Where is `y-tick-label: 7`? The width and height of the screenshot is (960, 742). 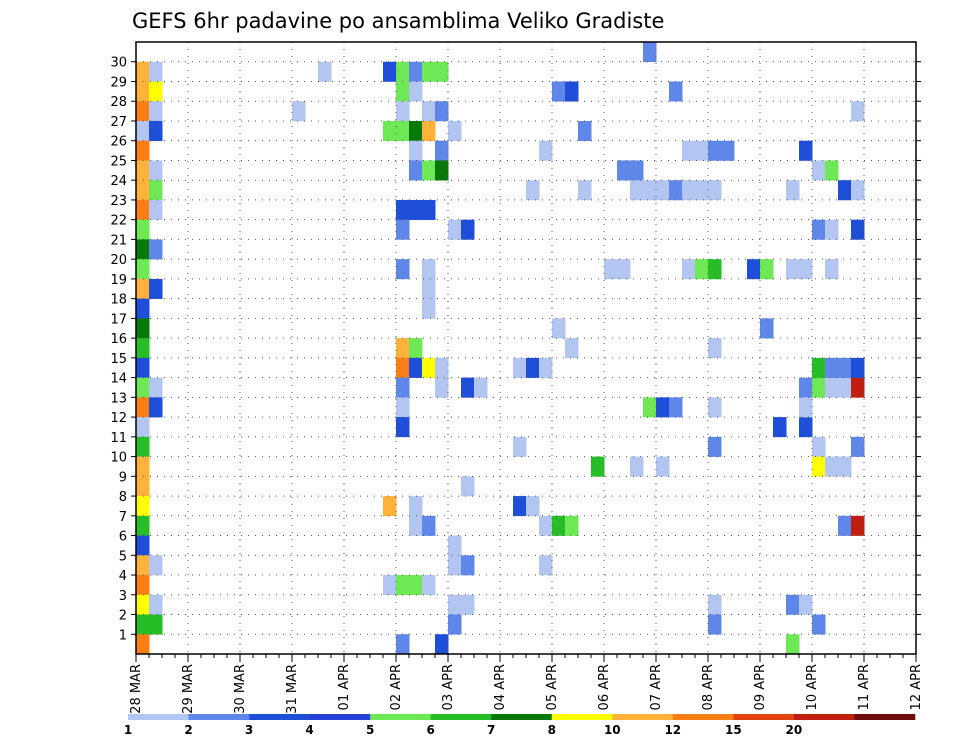
y-tick-label: 7 is located at coordinates (123, 517).